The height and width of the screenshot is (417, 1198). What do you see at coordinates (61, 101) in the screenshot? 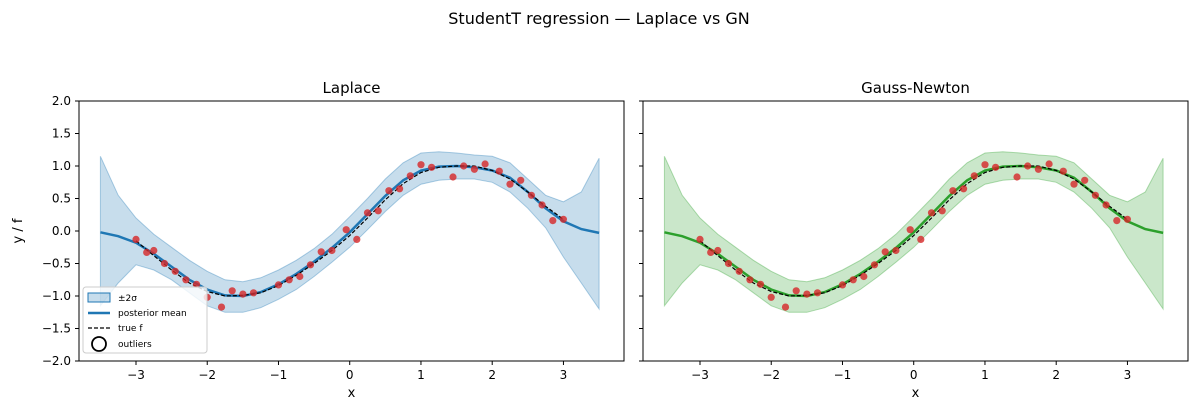
I see `laplace-y-tick-label: 2.0` at bounding box center [61, 101].